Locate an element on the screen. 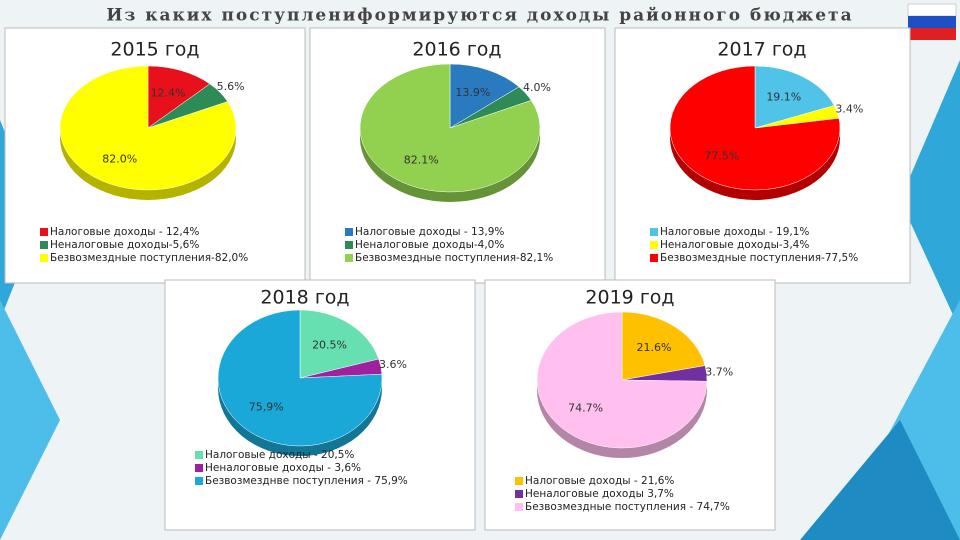 This screenshot has height=540, width=960. data-label: 82.0% is located at coordinates (119, 158).